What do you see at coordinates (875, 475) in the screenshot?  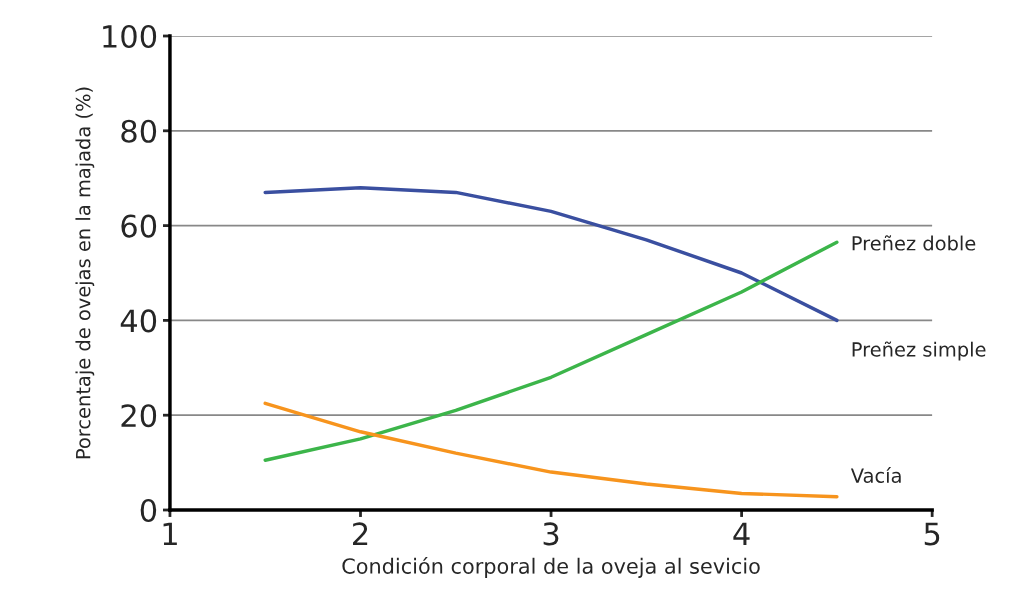 I see `series-label: Vacía` at bounding box center [875, 475].